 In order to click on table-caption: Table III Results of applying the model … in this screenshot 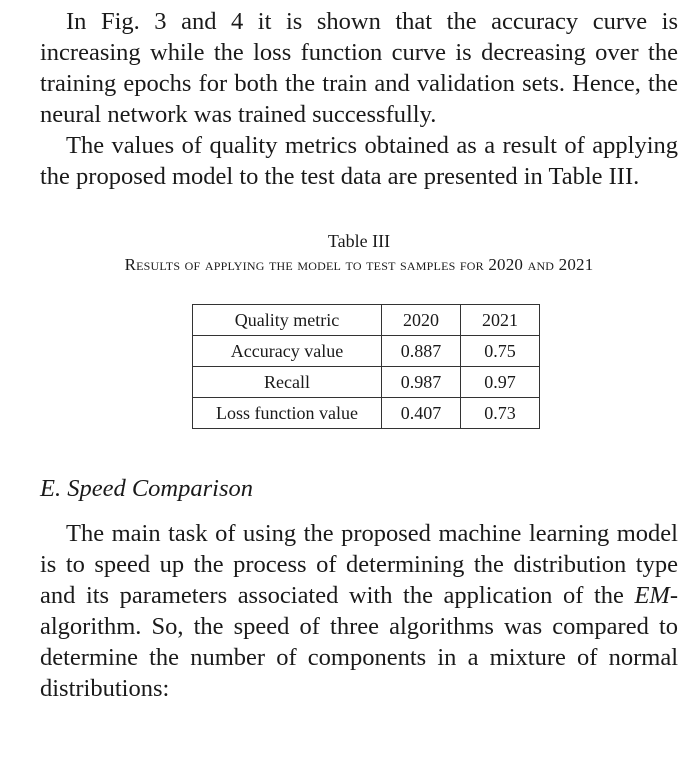, I will do `click(359, 253)`.